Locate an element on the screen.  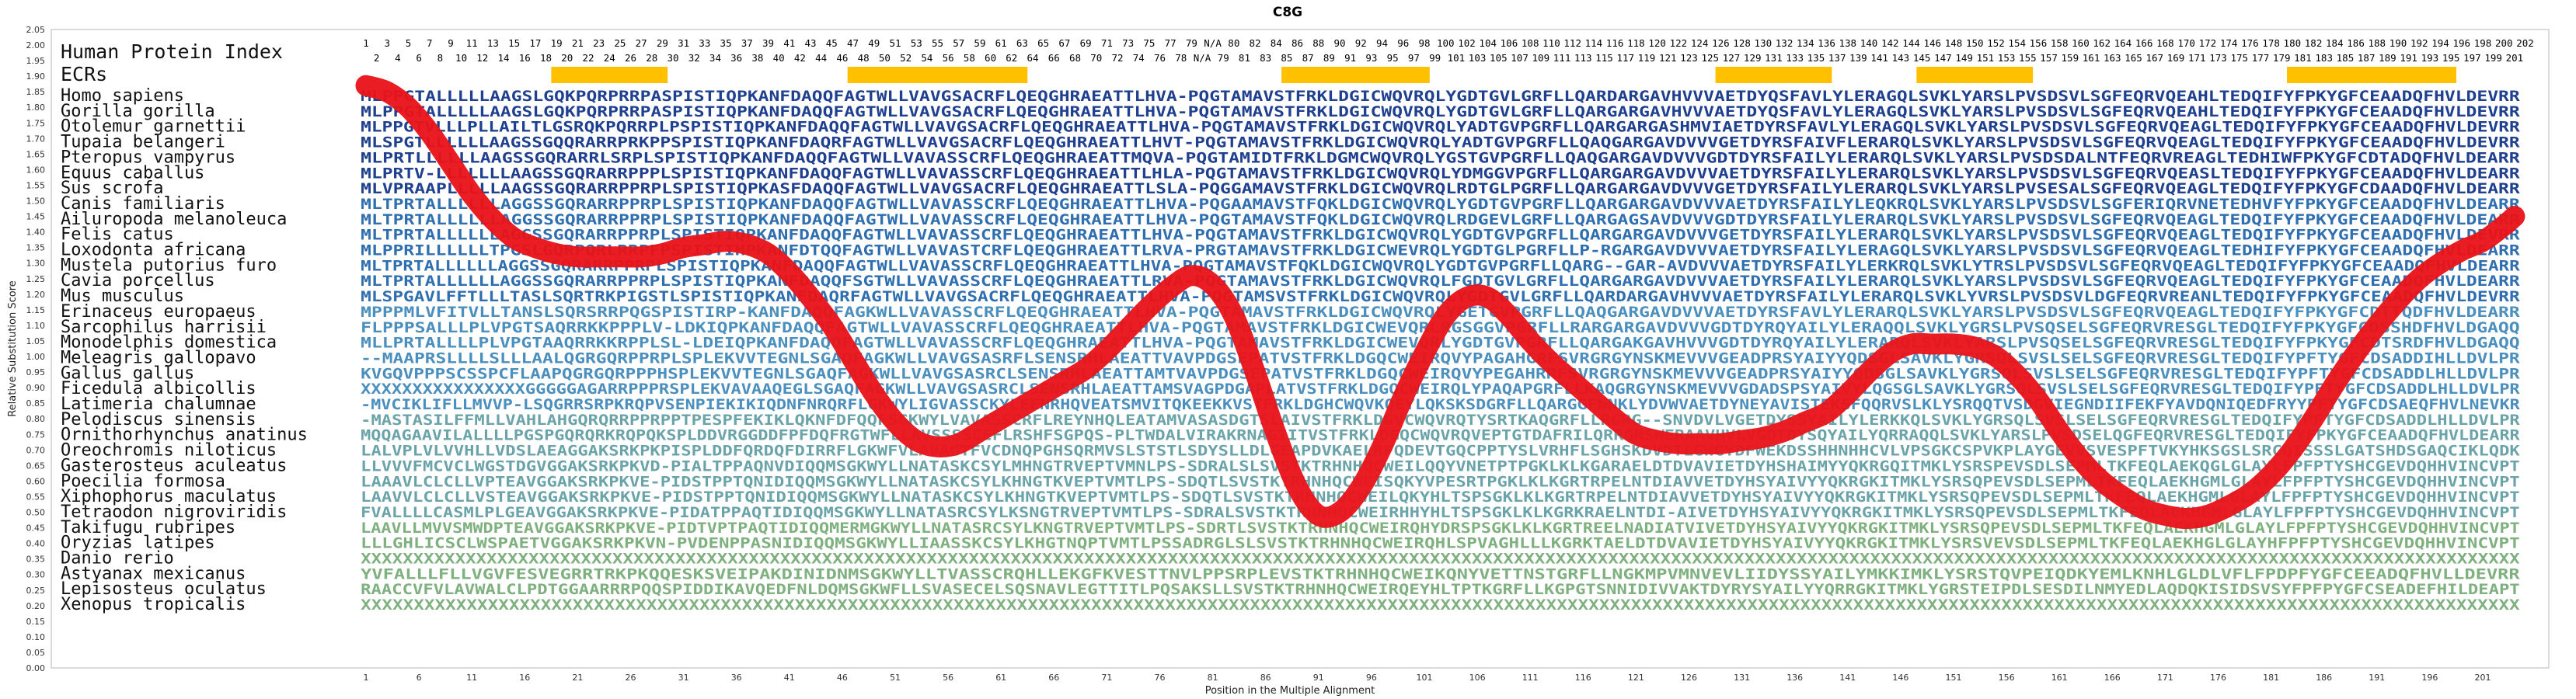
y-tick-label: 1.05 is located at coordinates (36, 341).